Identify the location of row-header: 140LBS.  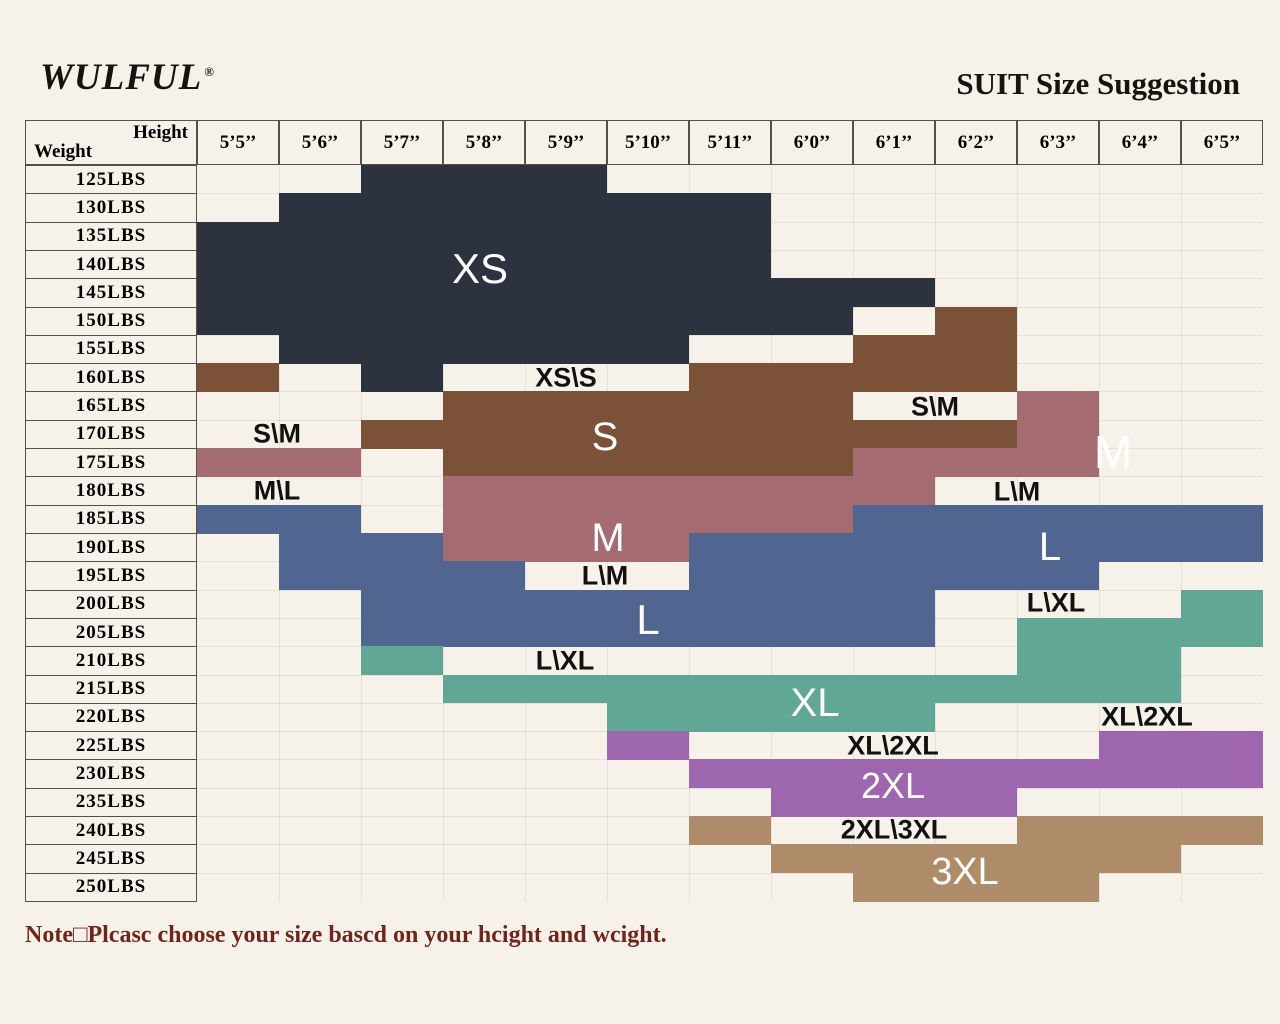
(111, 264).